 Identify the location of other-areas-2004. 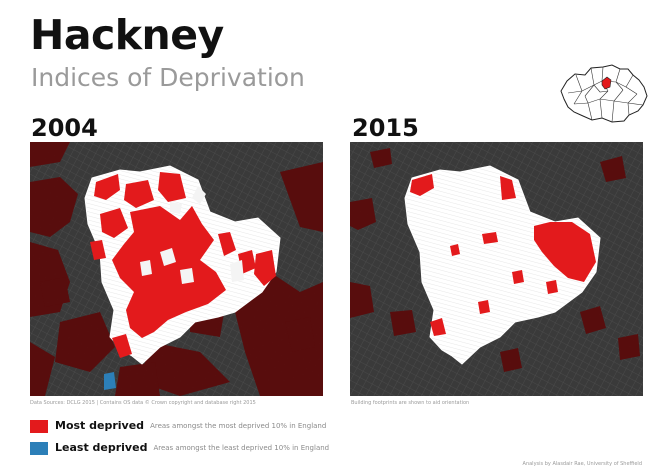
(192, 235).